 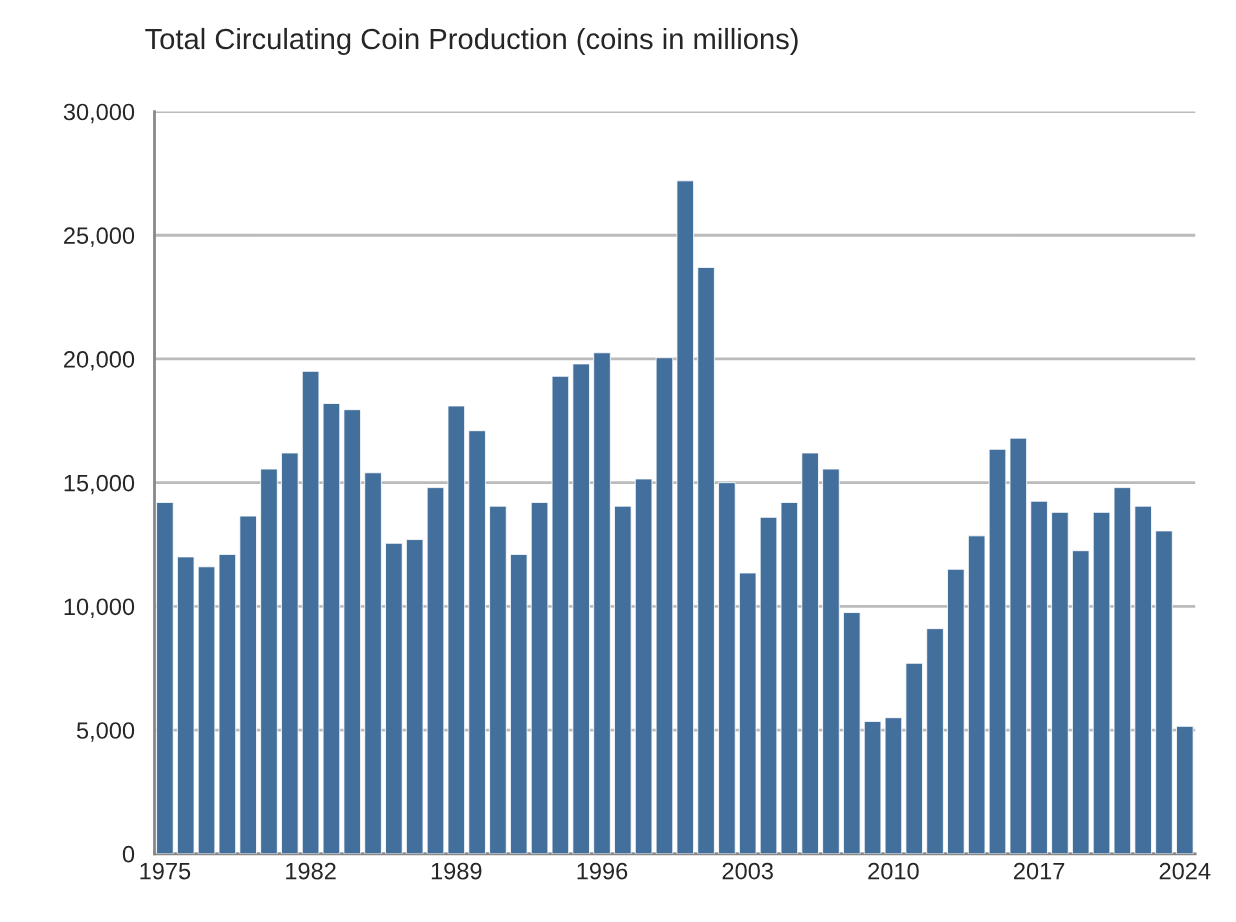 I want to click on y-tick-label: 30,000, so click(x=99, y=113).